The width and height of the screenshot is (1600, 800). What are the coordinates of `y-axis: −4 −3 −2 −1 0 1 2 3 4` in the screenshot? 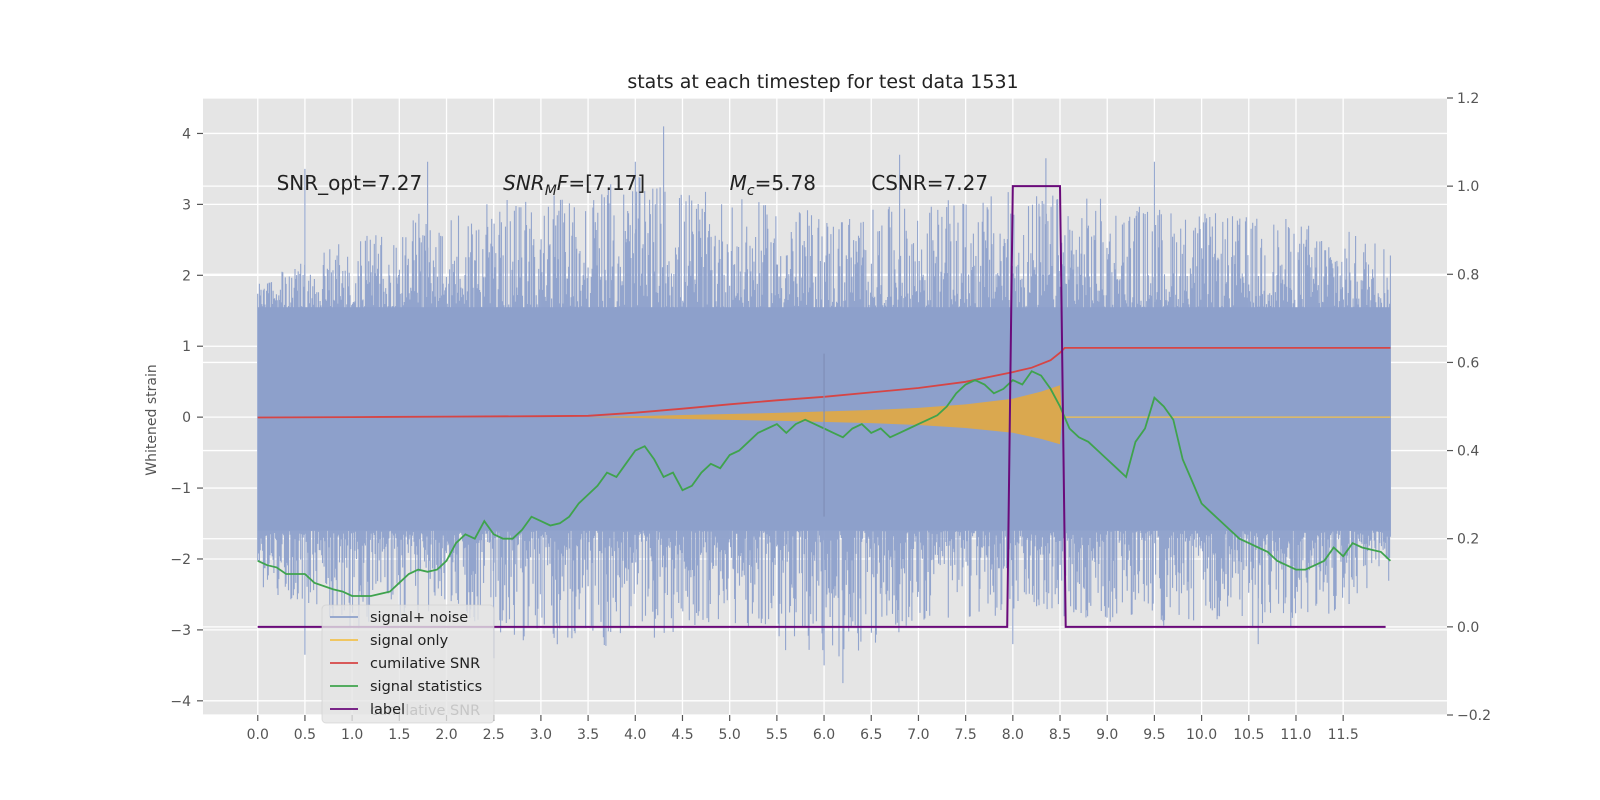 It's located at (186, 418).